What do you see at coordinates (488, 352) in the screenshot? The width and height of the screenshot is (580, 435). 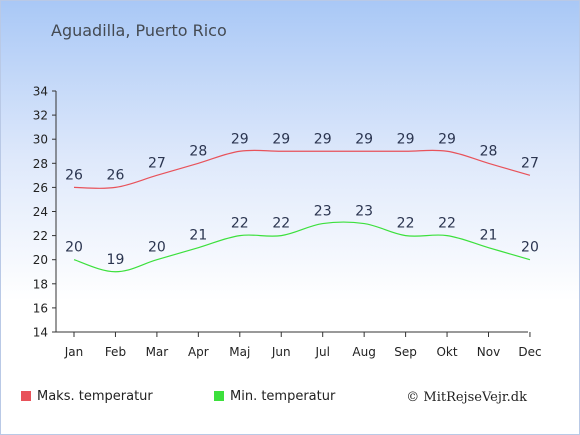 I see `x-tick-label: Nov` at bounding box center [488, 352].